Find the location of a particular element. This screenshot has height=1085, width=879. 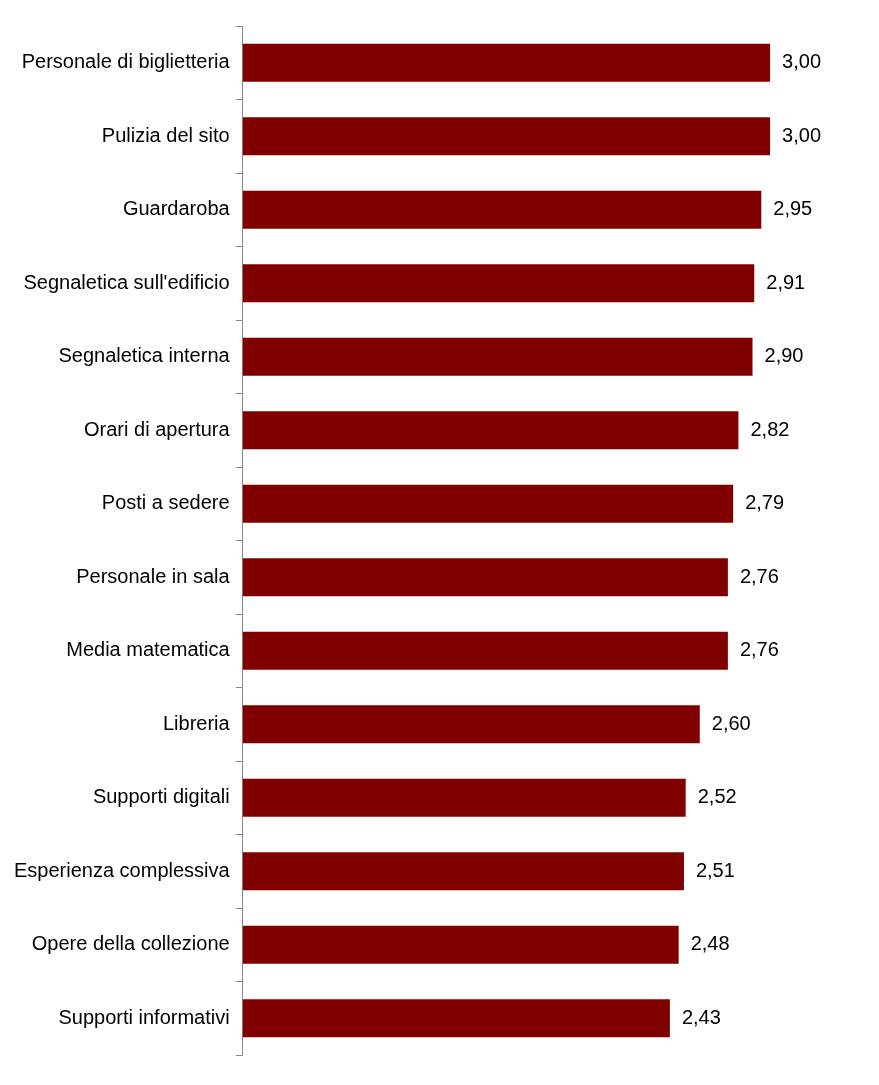

data-label: 2,48 is located at coordinates (710, 943).